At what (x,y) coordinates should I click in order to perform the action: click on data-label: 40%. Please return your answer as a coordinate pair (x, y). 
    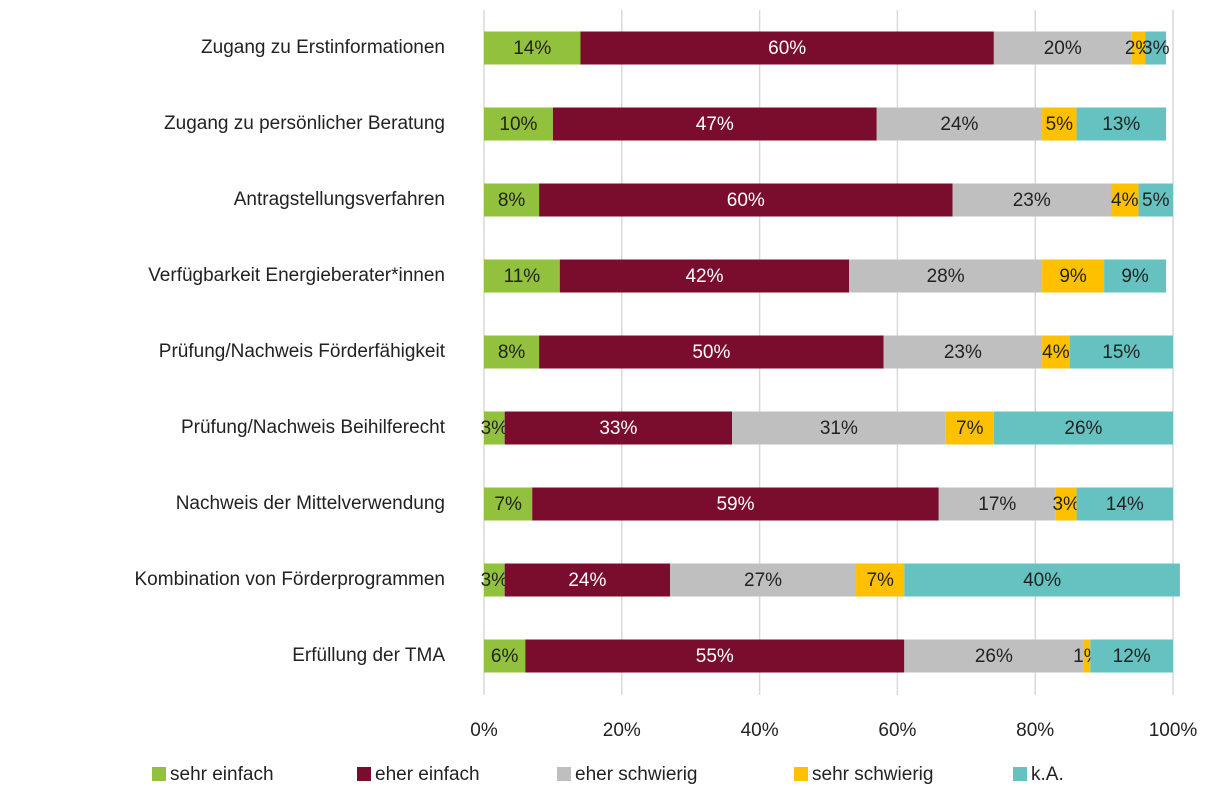
    Looking at the image, I should click on (1042, 580).